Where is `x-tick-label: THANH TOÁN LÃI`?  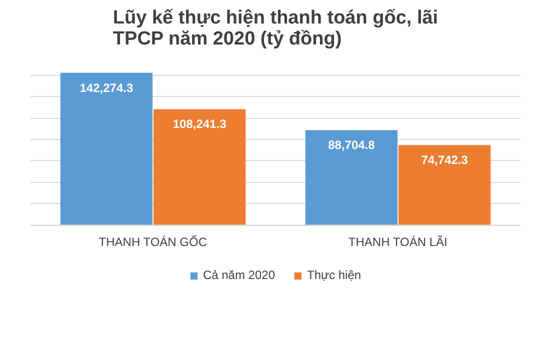 x-tick-label: THANH TOÁN LÃI is located at coordinates (398, 242).